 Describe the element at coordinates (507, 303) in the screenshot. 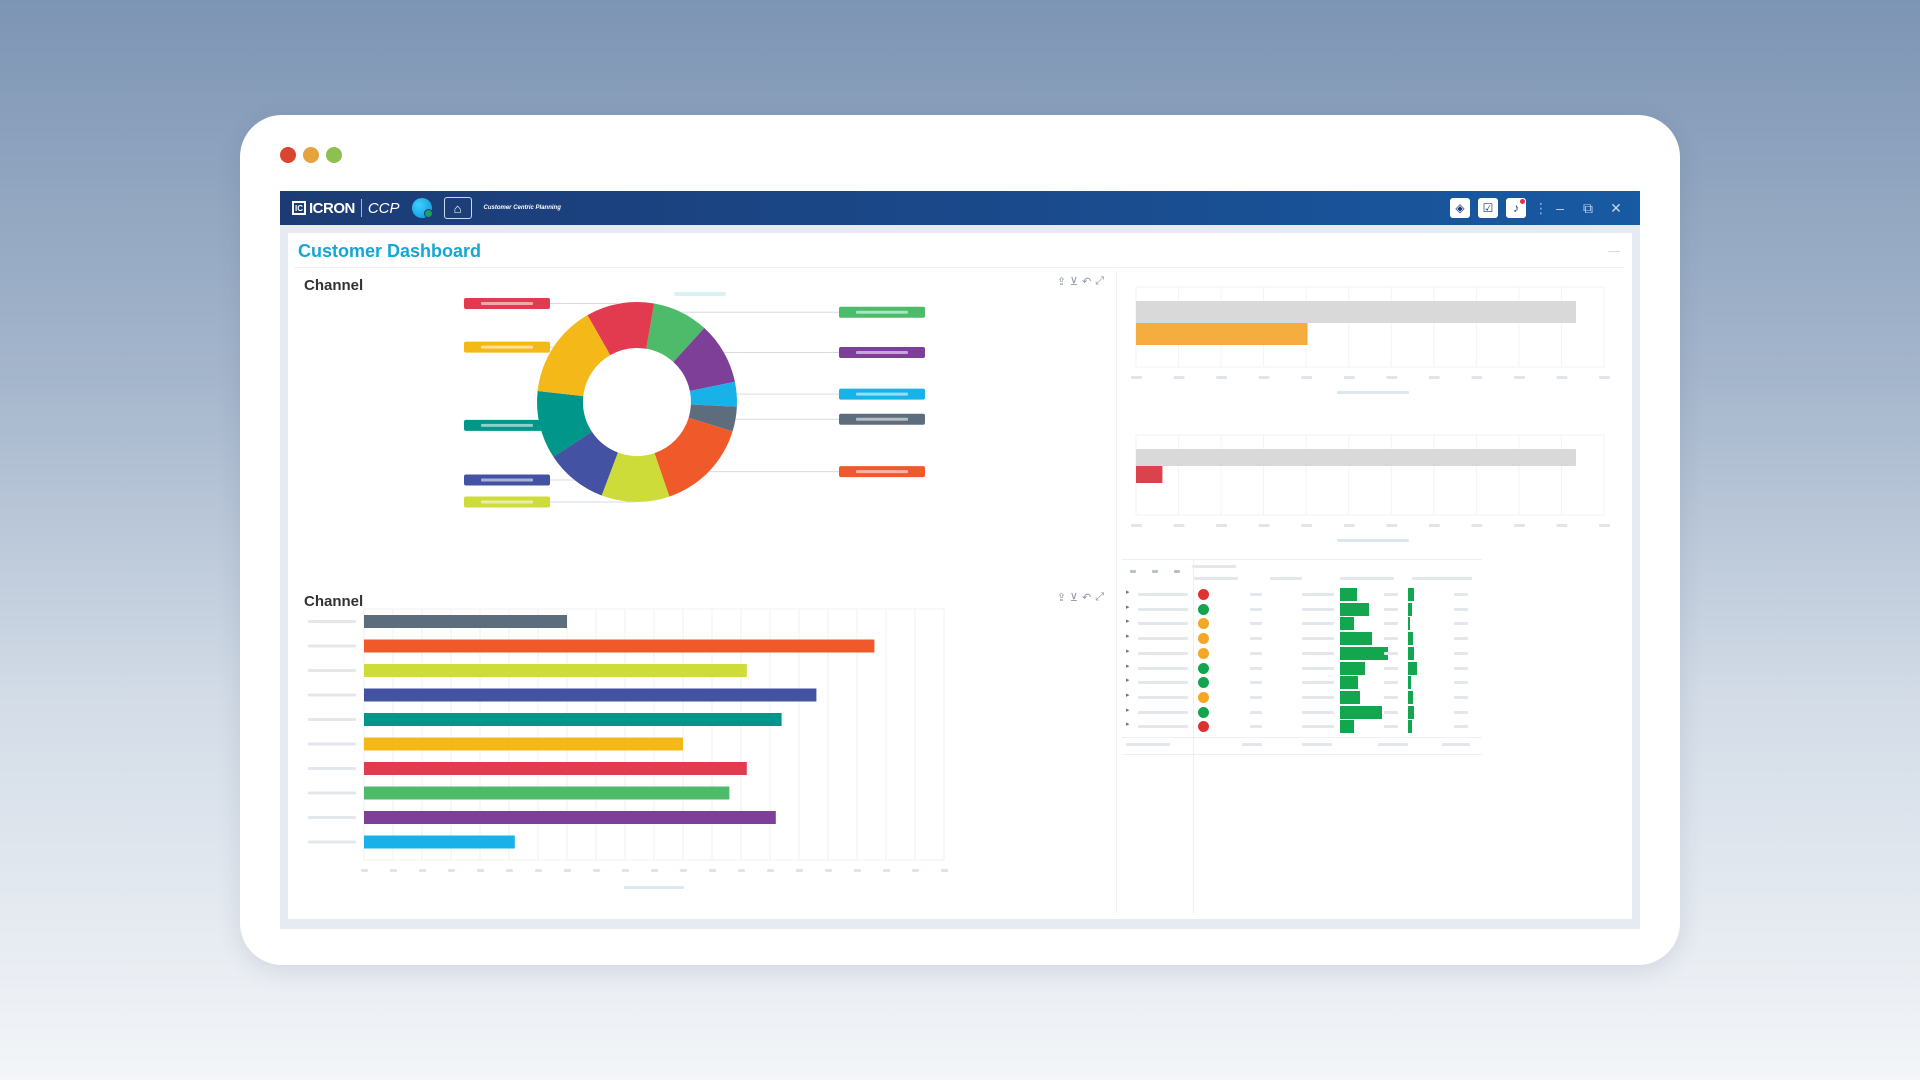

I see `slice-label-text` at that location.